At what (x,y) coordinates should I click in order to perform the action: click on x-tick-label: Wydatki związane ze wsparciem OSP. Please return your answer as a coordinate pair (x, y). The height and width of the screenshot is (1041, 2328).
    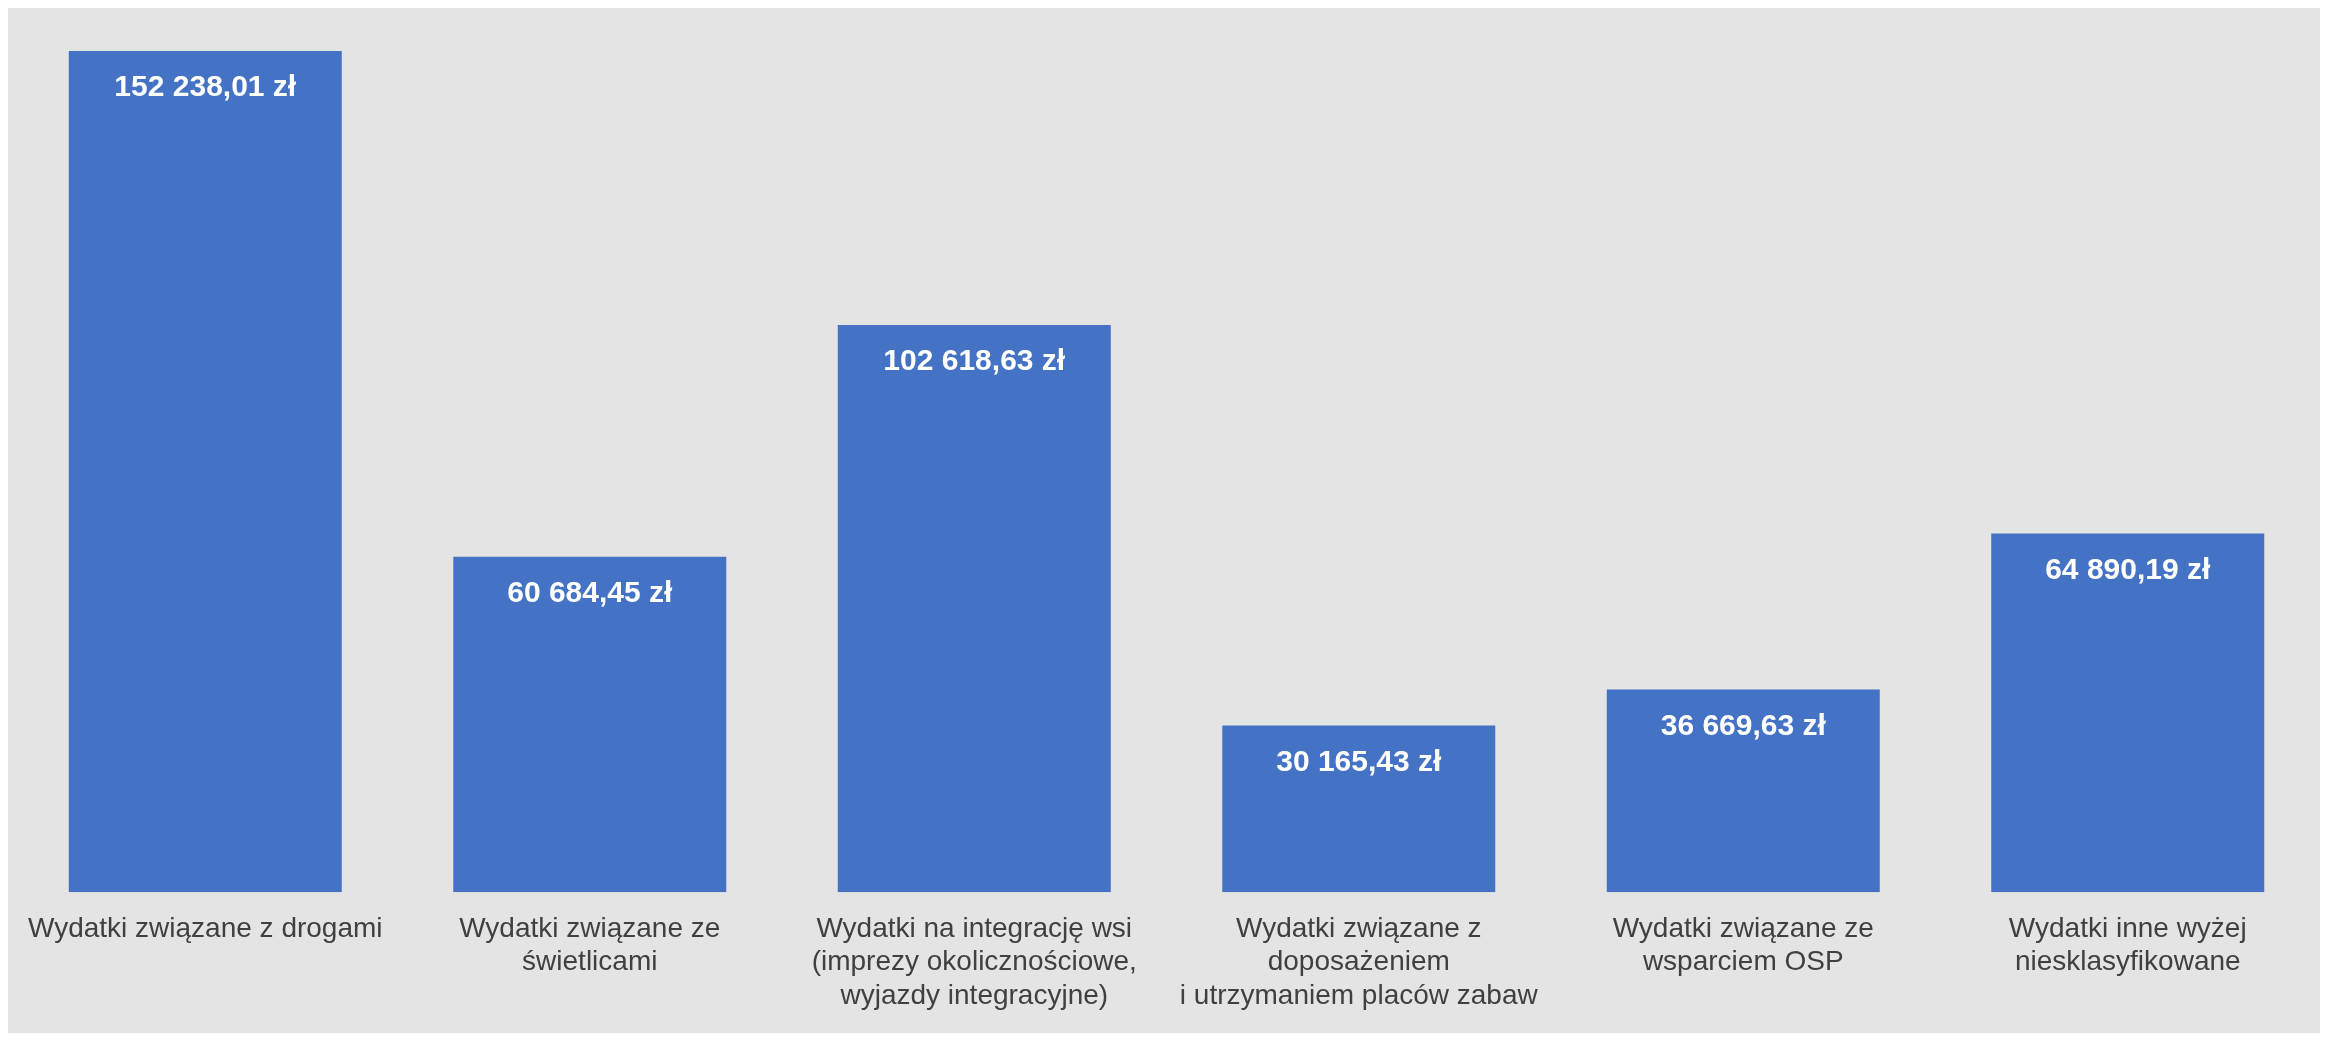
    Looking at the image, I should click on (1743, 944).